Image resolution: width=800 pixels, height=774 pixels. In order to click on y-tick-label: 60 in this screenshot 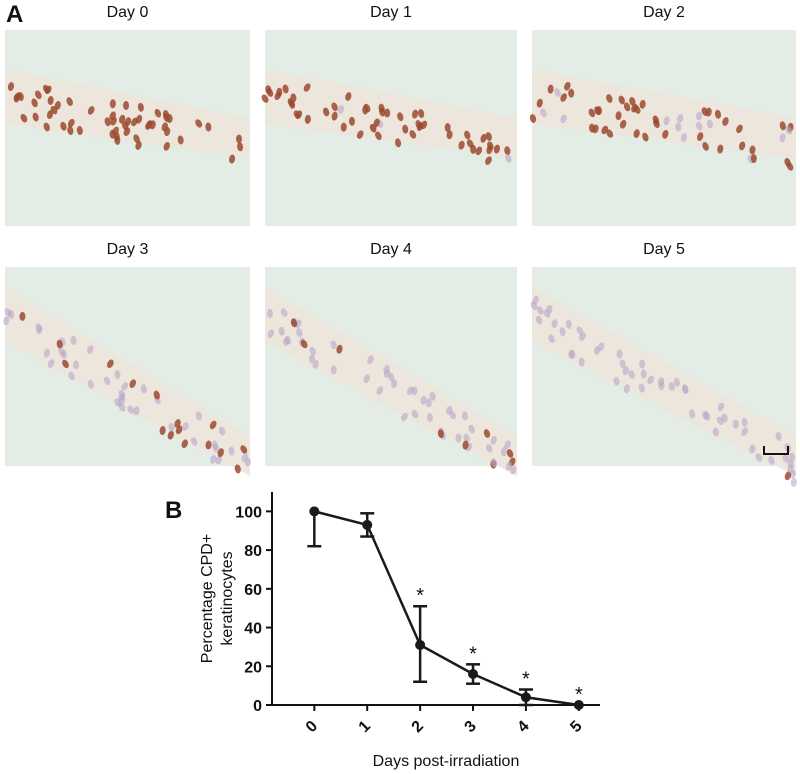, I will do `click(253, 590)`.